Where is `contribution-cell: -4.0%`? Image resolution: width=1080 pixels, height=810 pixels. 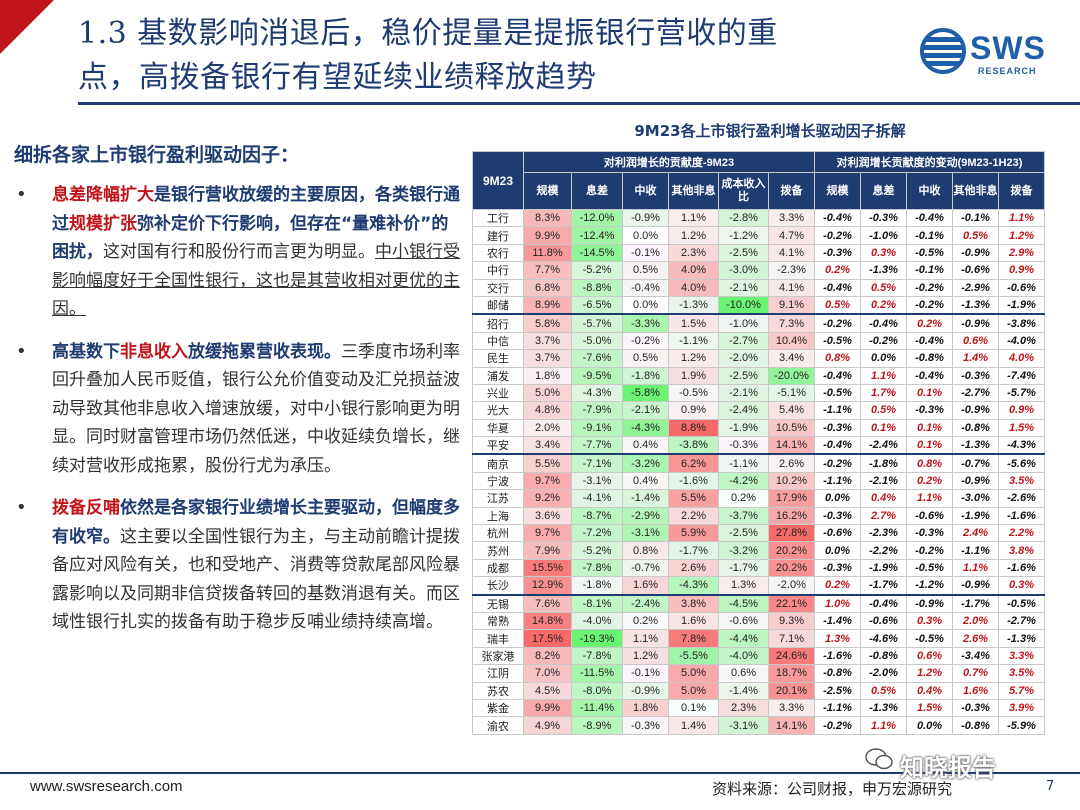
contribution-cell: -4.0% is located at coordinates (743, 656).